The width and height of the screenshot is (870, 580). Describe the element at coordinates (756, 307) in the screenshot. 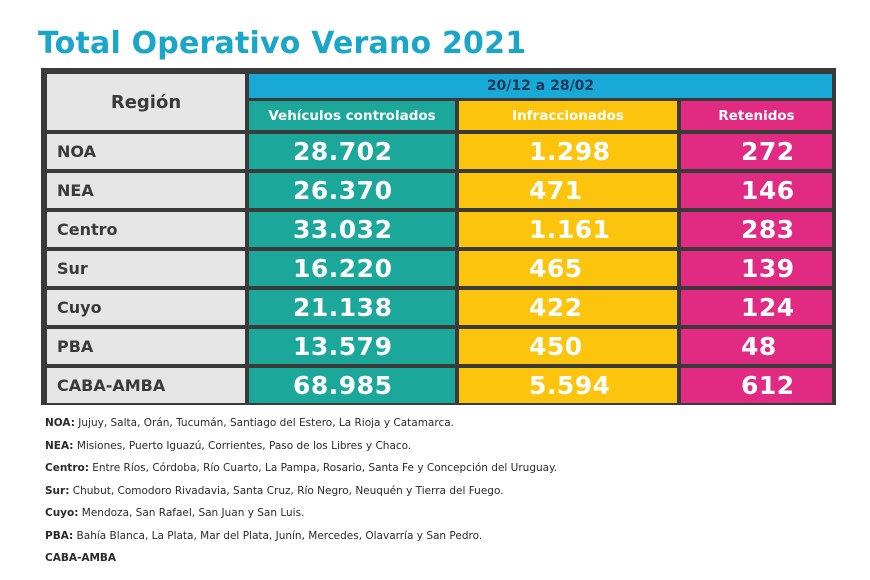

I see `table-cell-retenidos: 124` at that location.